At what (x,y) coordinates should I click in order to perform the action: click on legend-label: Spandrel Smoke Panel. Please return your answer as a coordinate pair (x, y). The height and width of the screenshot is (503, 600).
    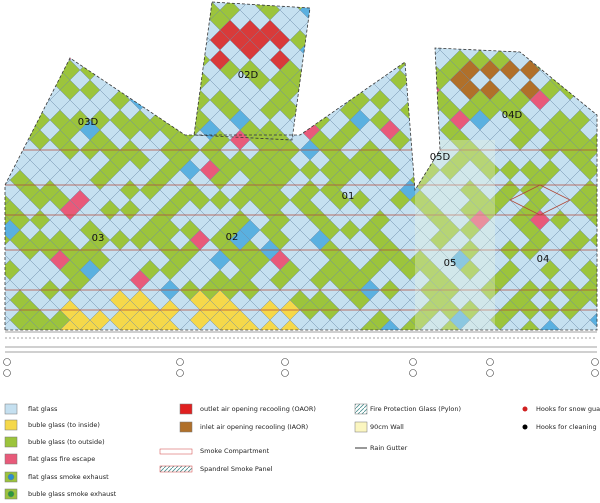
    Looking at the image, I should click on (236, 469).